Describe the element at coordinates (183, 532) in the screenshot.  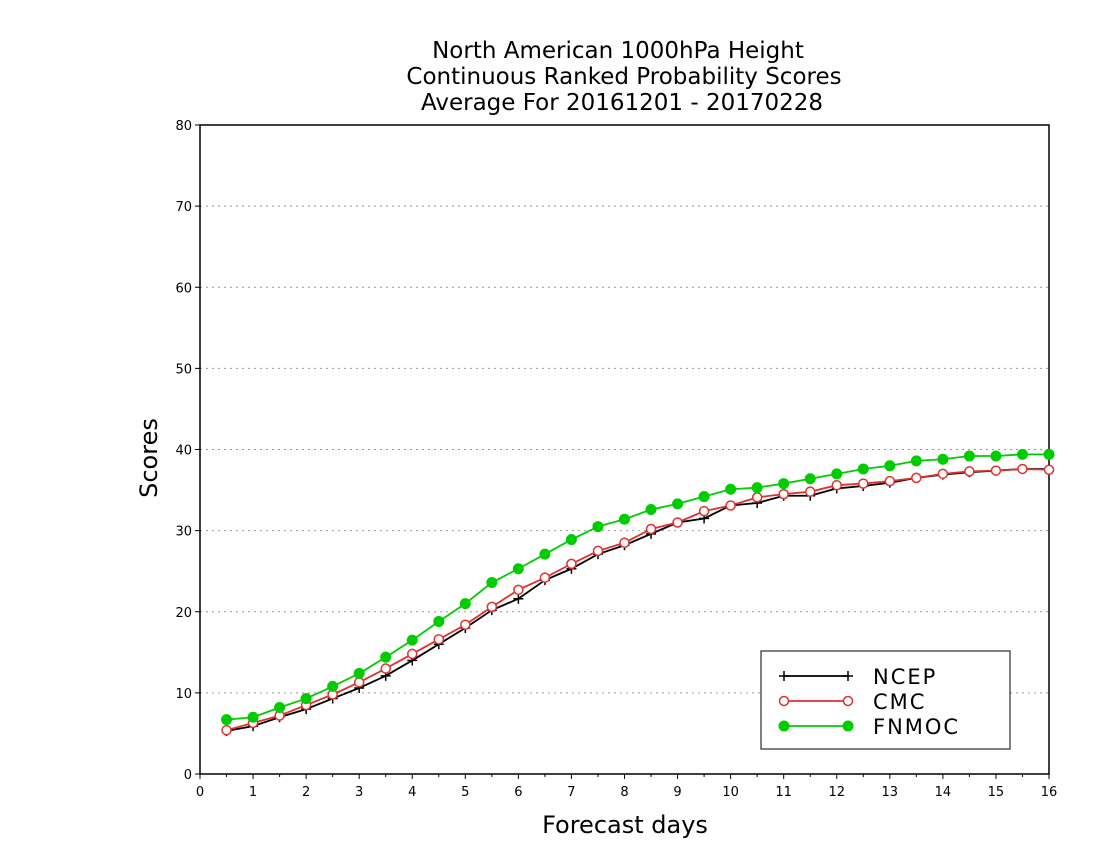
I see `y-tick-label: 30` at that location.